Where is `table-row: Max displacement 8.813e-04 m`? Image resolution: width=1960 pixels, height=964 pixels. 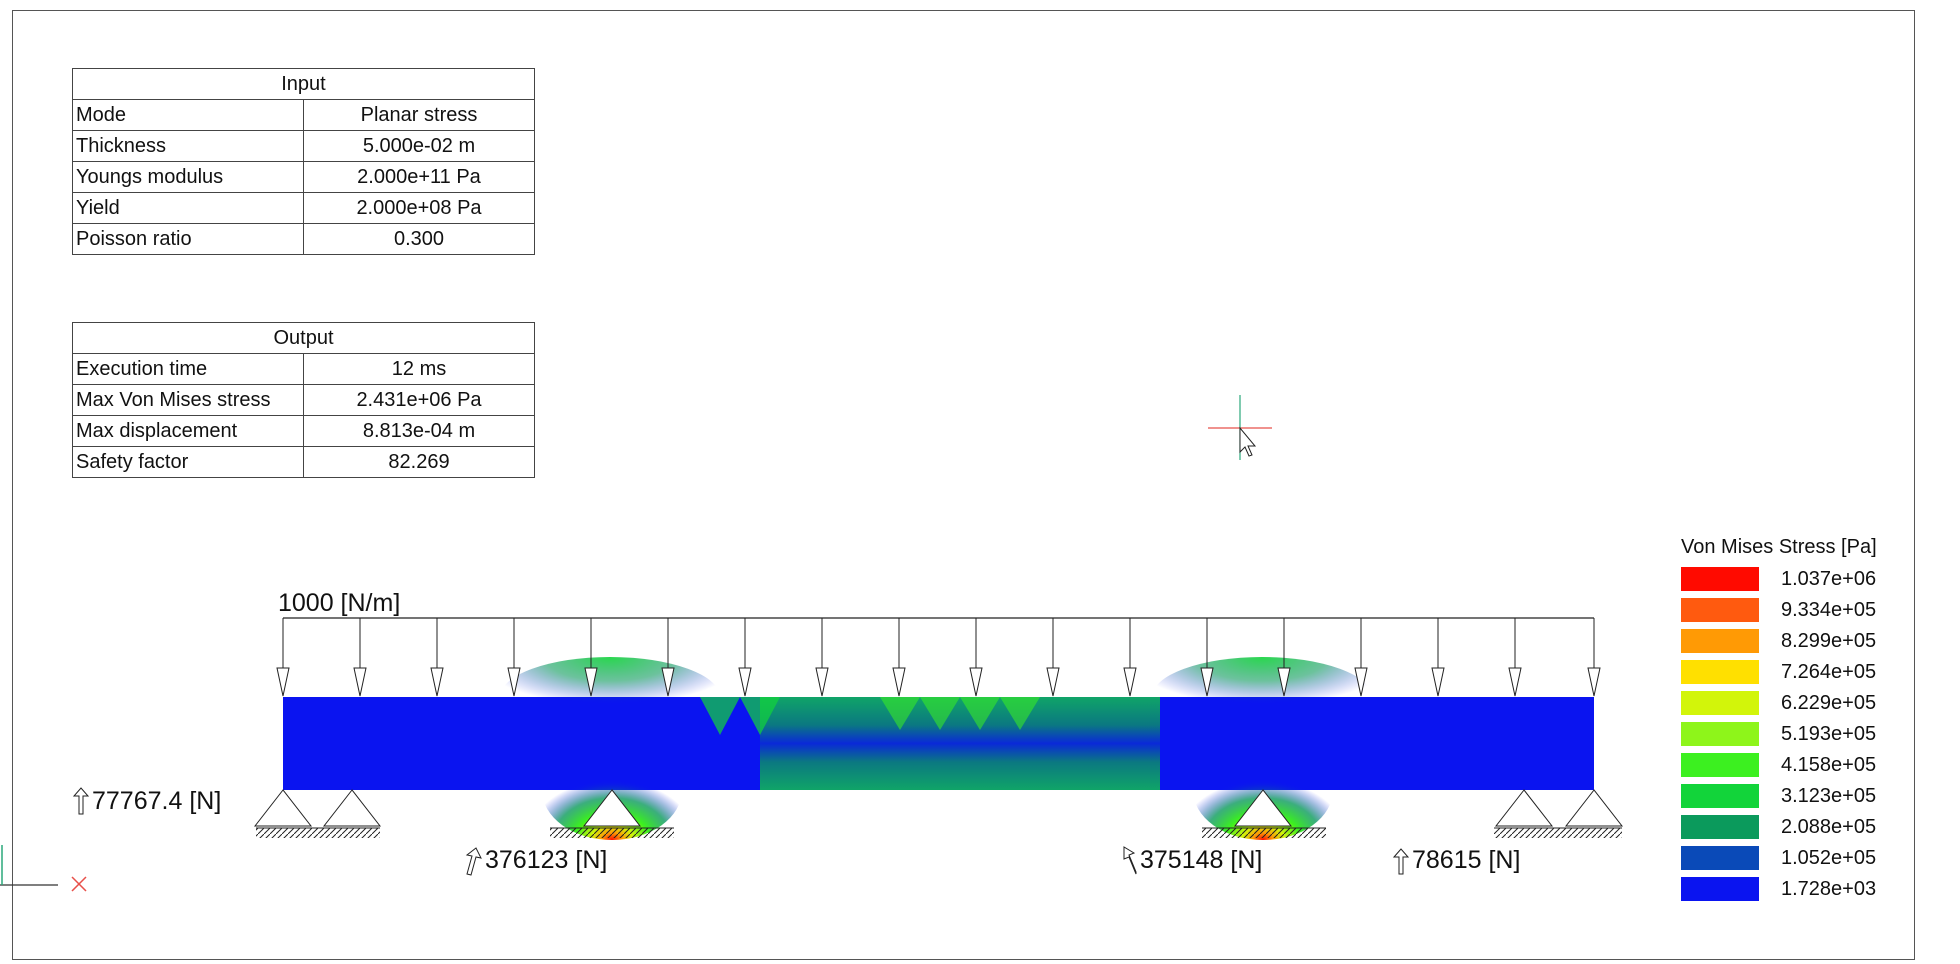 table-row: Max displacement 8.813e-04 m is located at coordinates (303, 431).